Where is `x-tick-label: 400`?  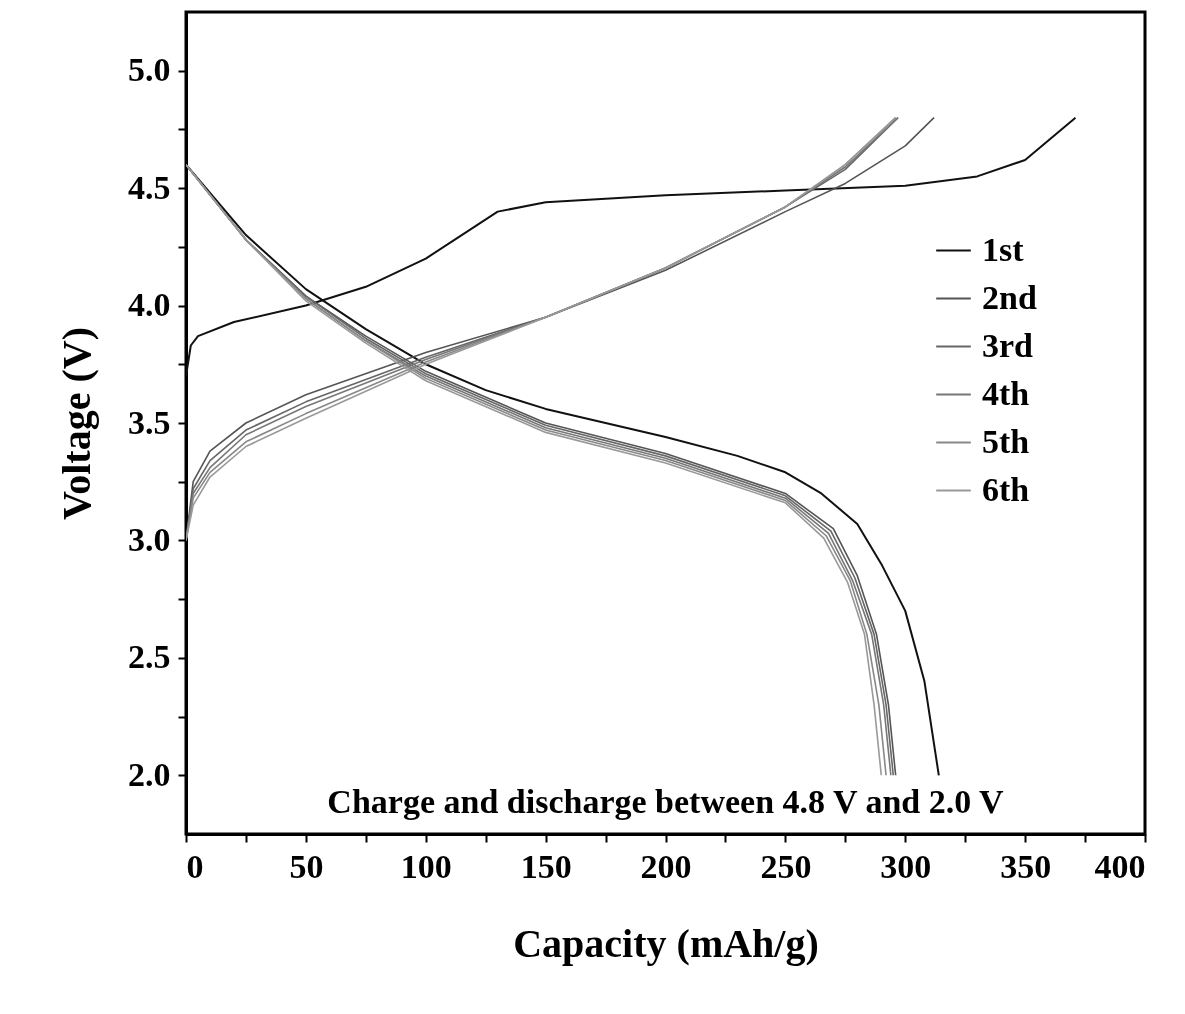
x-tick-label: 400 is located at coordinates (1120, 866).